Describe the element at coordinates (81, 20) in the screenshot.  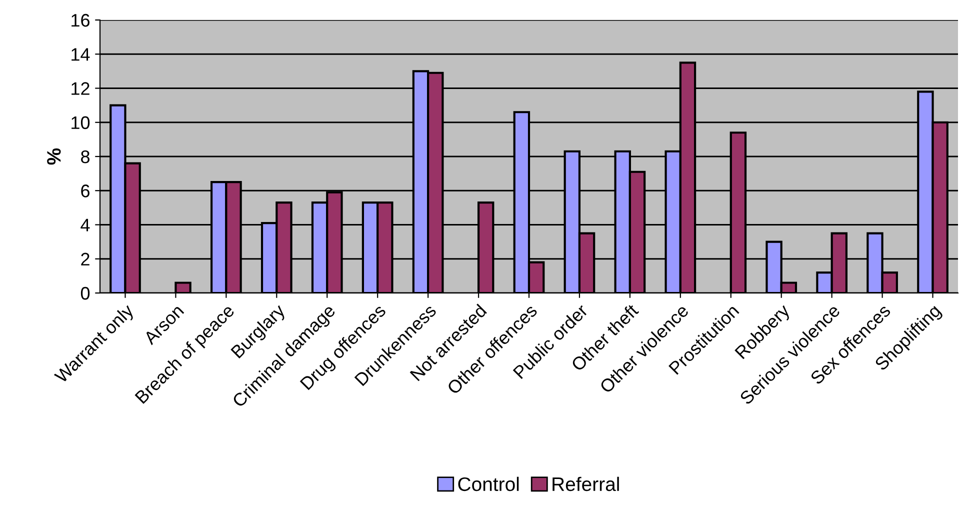
I see `y-tick-label: 16` at that location.